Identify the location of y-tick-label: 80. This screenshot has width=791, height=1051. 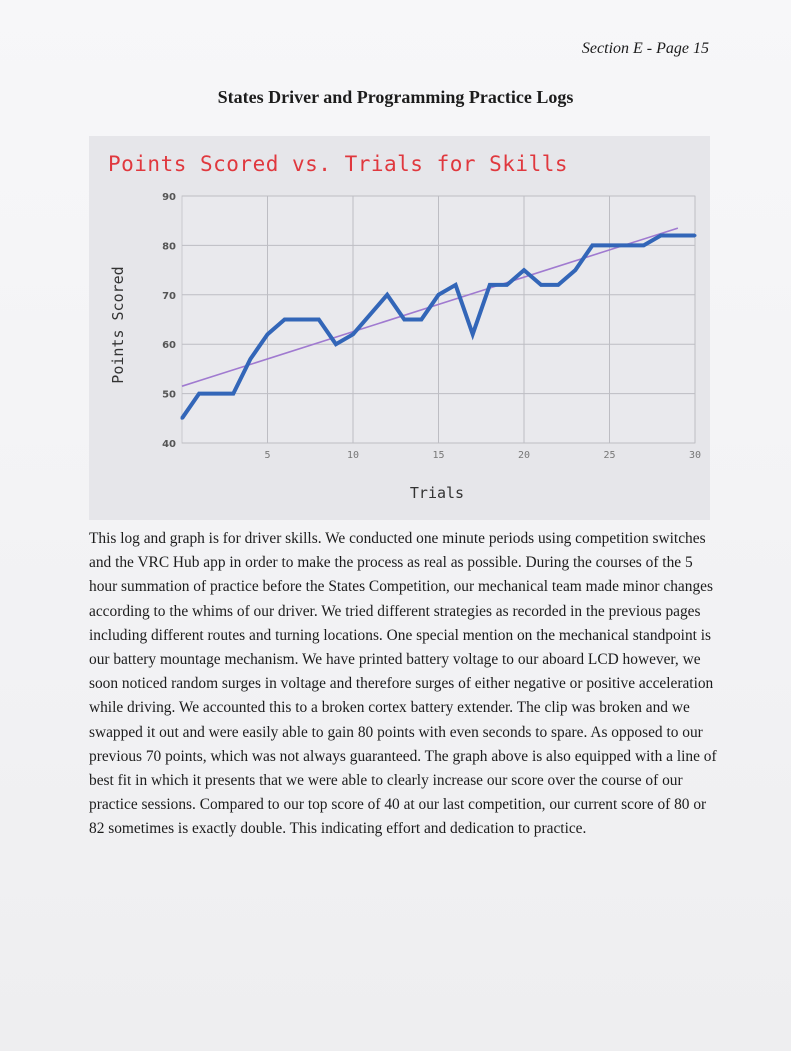
(169, 246).